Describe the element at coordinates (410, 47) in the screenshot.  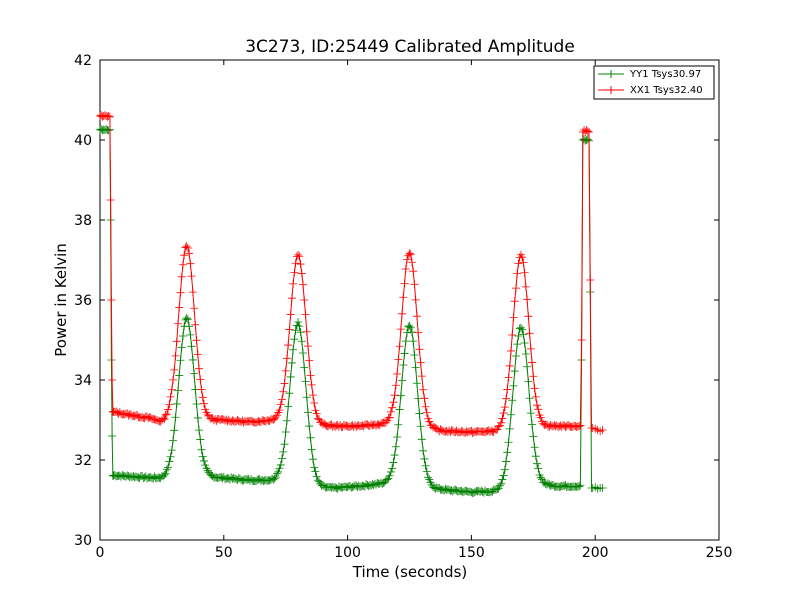
I see `chart-title: 3C273, ID:25449 Calibrated Amplitude` at that location.